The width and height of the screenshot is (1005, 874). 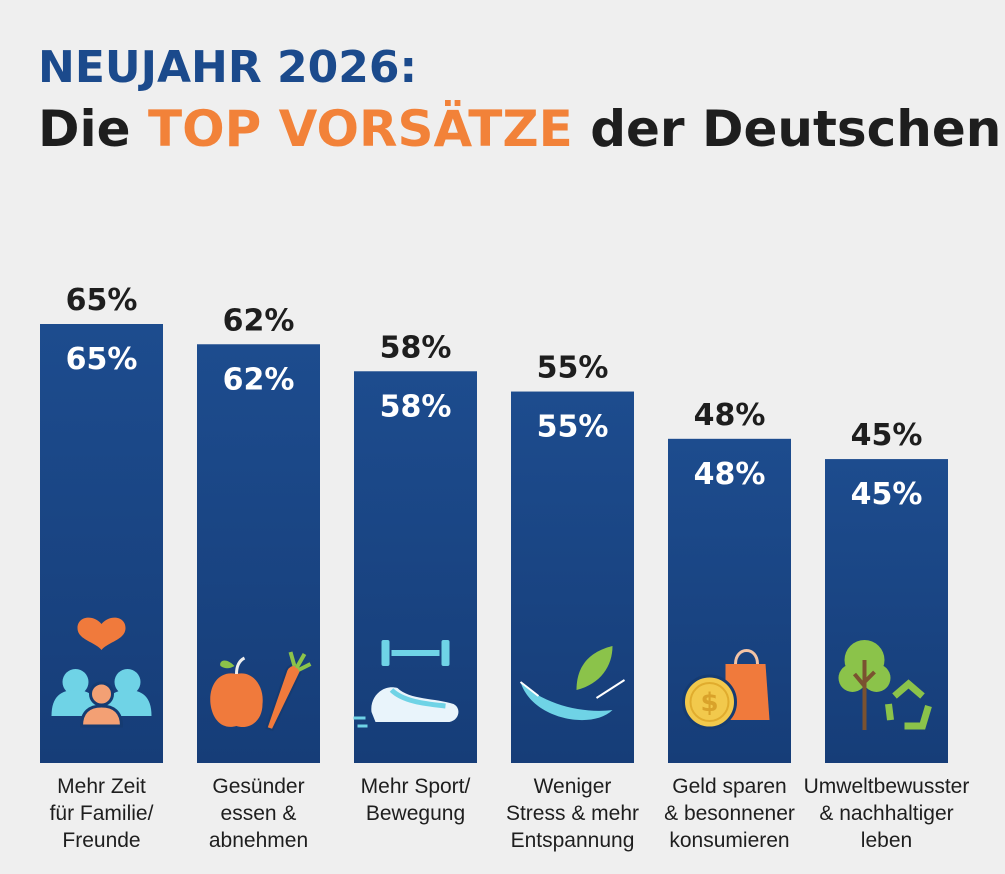 What do you see at coordinates (259, 320) in the screenshot?
I see `value-label-outside: 62%` at bounding box center [259, 320].